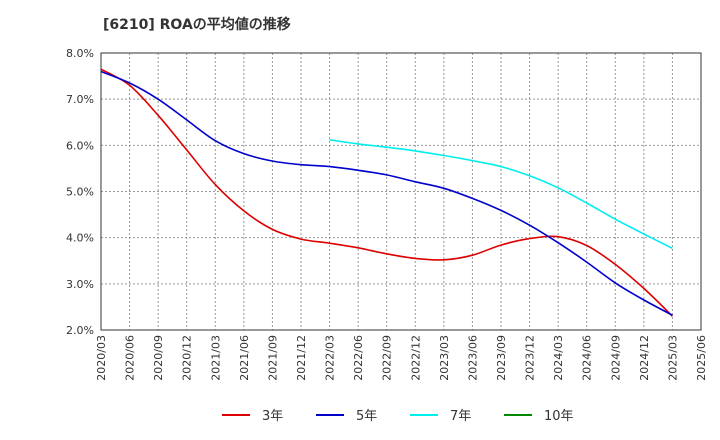 This screenshot has height=440, width=720. I want to click on x-tick-label: 2024/06, so click(587, 358).